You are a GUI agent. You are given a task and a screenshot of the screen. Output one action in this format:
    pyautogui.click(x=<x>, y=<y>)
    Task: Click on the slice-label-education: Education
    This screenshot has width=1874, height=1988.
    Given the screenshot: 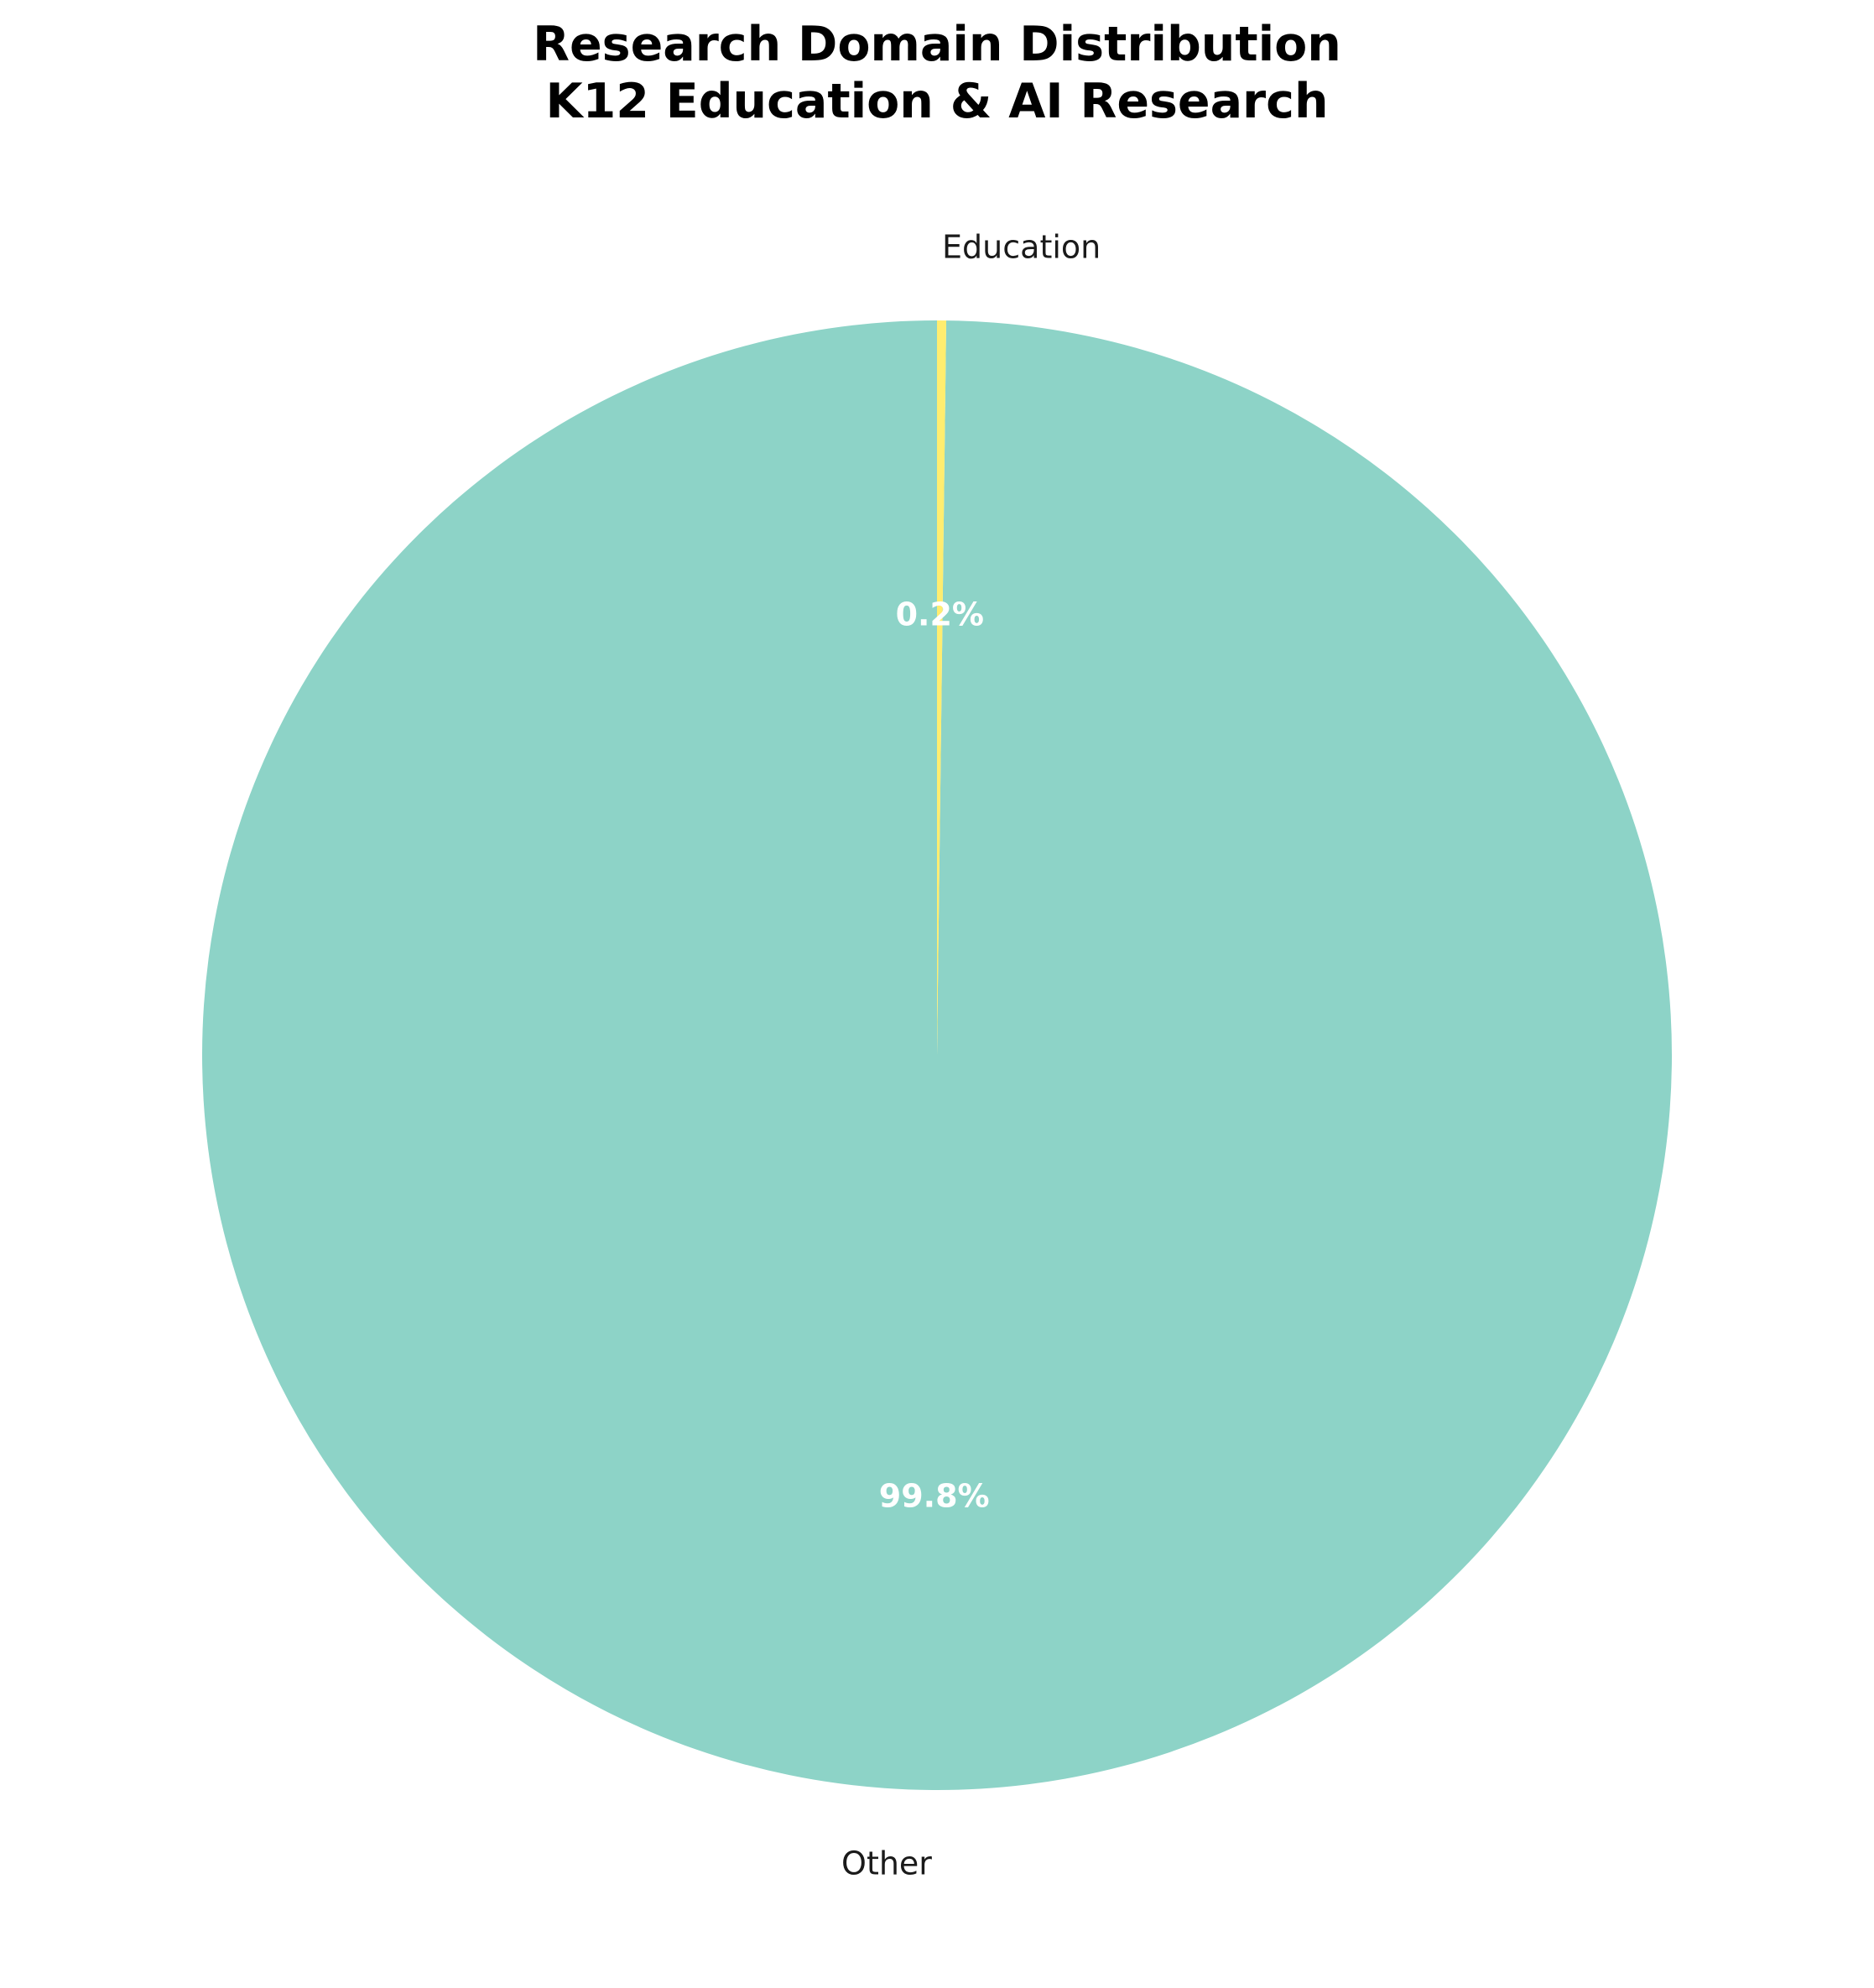 What is the action you would take?
    pyautogui.click(x=1021, y=247)
    